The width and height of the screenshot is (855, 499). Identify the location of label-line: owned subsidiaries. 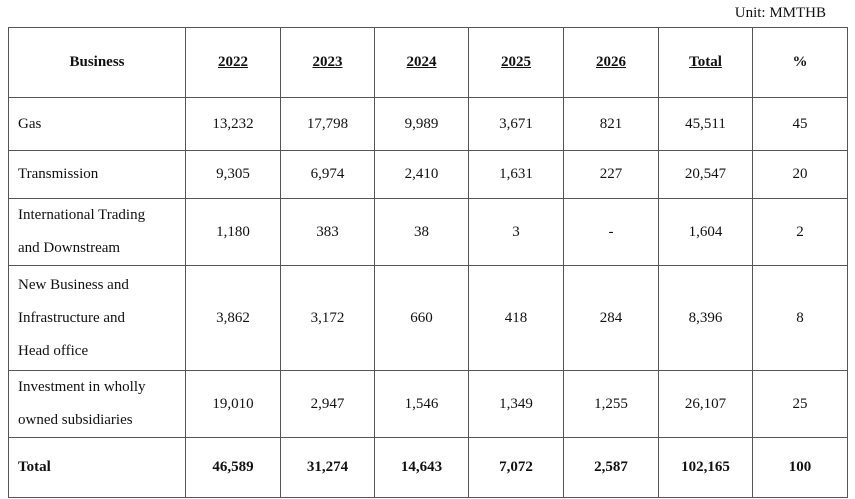
(75, 420).